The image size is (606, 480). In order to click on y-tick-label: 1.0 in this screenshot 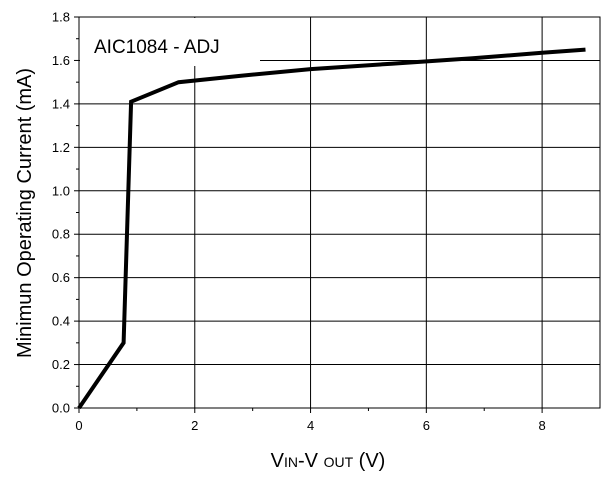, I will do `click(61, 190)`.